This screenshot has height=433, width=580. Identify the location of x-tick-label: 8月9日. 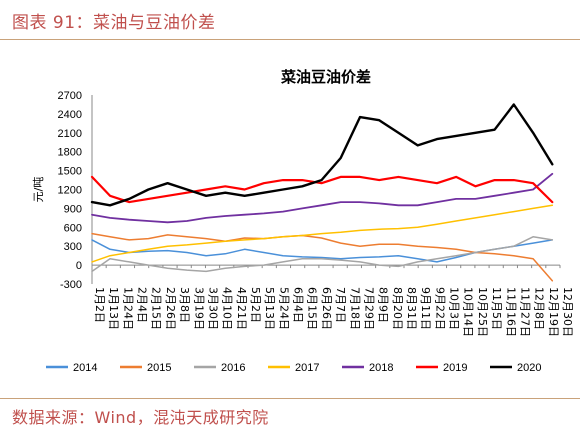
(383, 305).